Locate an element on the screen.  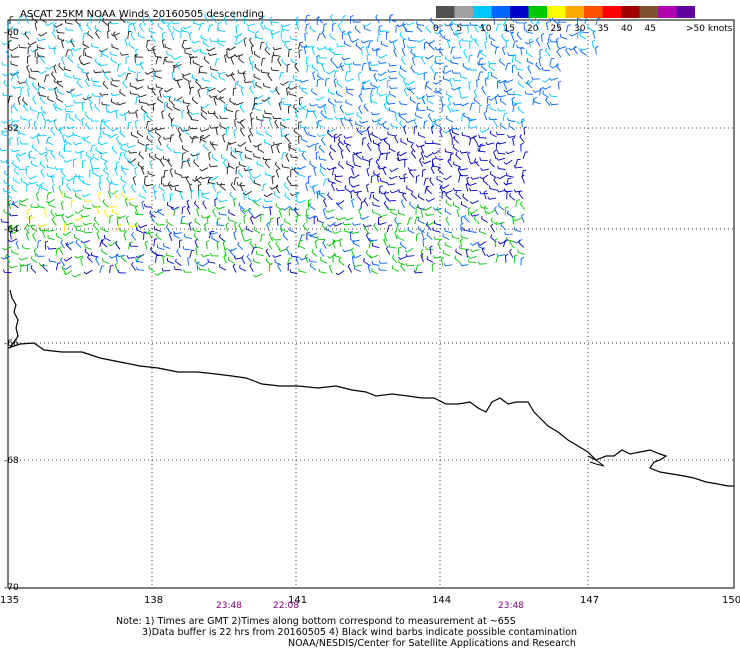
colorbar-label: 40 is located at coordinates (627, 29).